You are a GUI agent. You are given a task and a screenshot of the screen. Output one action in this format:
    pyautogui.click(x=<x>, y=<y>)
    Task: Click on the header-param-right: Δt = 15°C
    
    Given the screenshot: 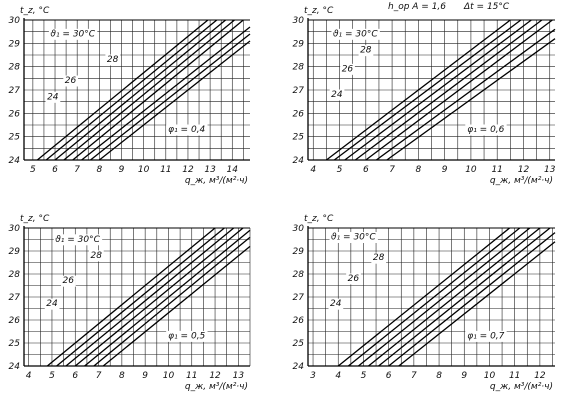 What is the action you would take?
    pyautogui.click(x=487, y=7)
    